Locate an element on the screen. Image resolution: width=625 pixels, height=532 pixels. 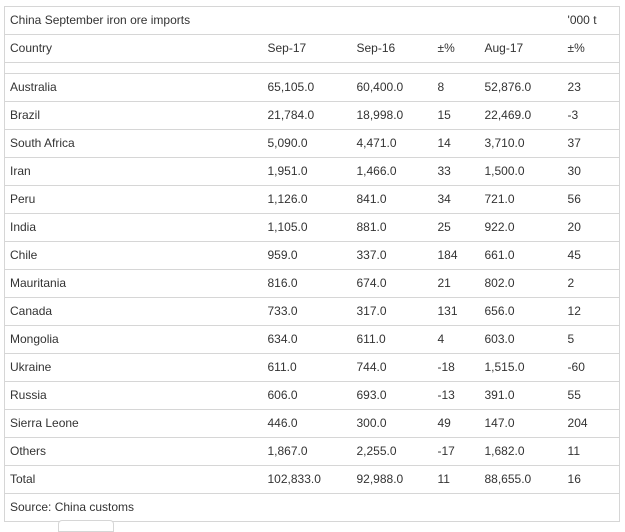
sep-17-cell: 959.0 is located at coordinates (307, 255).